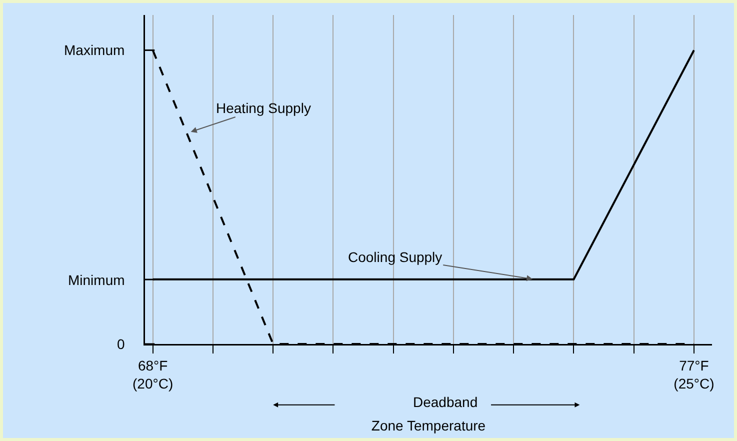  What do you see at coordinates (94, 50) in the screenshot?
I see `text: Maximum` at bounding box center [94, 50].